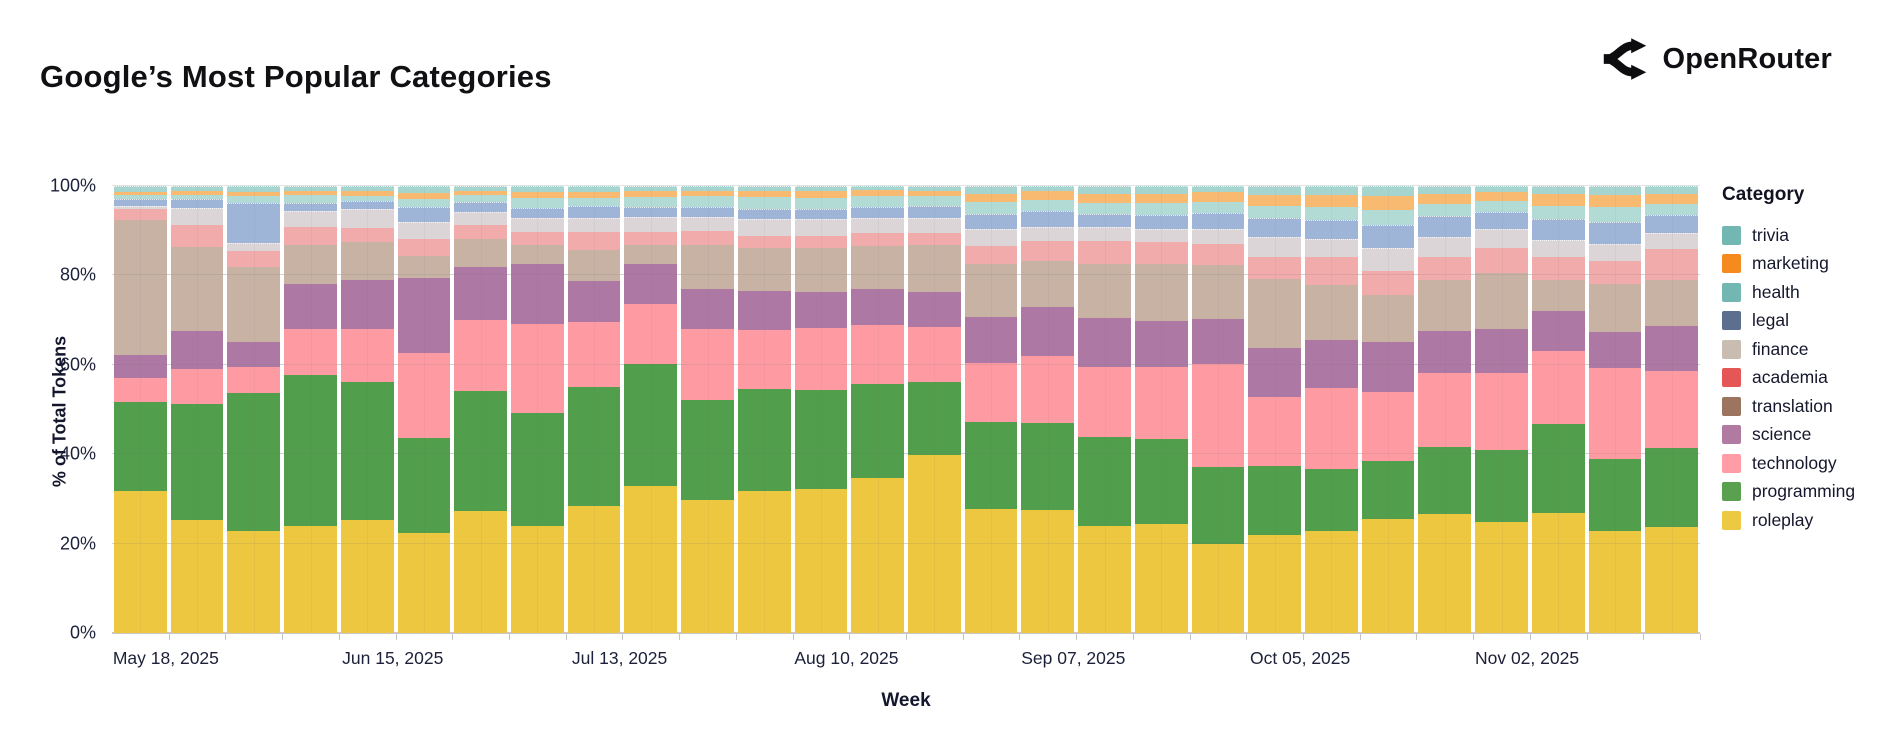 The height and width of the screenshot is (732, 1882). What do you see at coordinates (1747, 58) in the screenshot?
I see `brand-name: OpenRouter` at bounding box center [1747, 58].